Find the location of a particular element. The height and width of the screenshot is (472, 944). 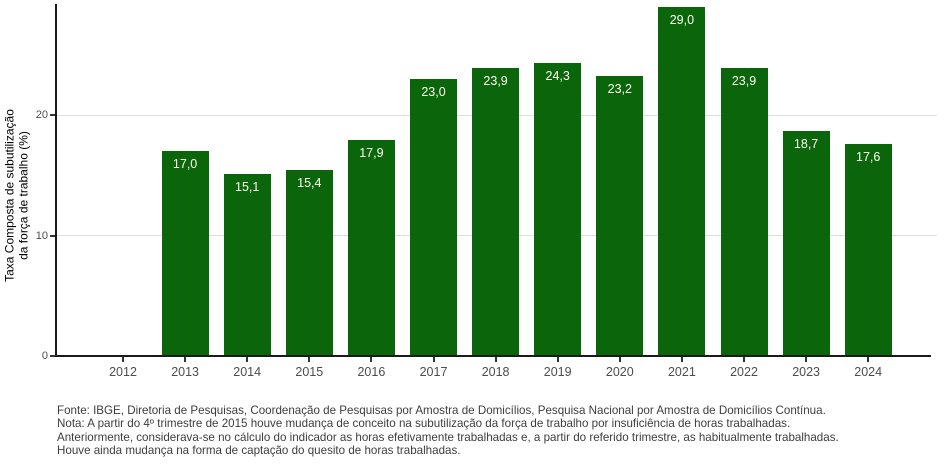

y-axis-title-line-1: Taxa Composta de subutilização is located at coordinates (9, 195).